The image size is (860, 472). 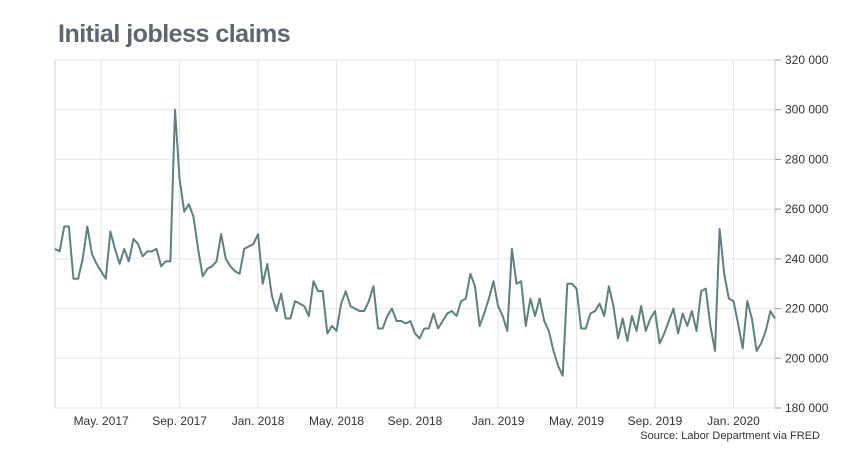 I want to click on y-tick-label: 180 000, so click(x=807, y=408).